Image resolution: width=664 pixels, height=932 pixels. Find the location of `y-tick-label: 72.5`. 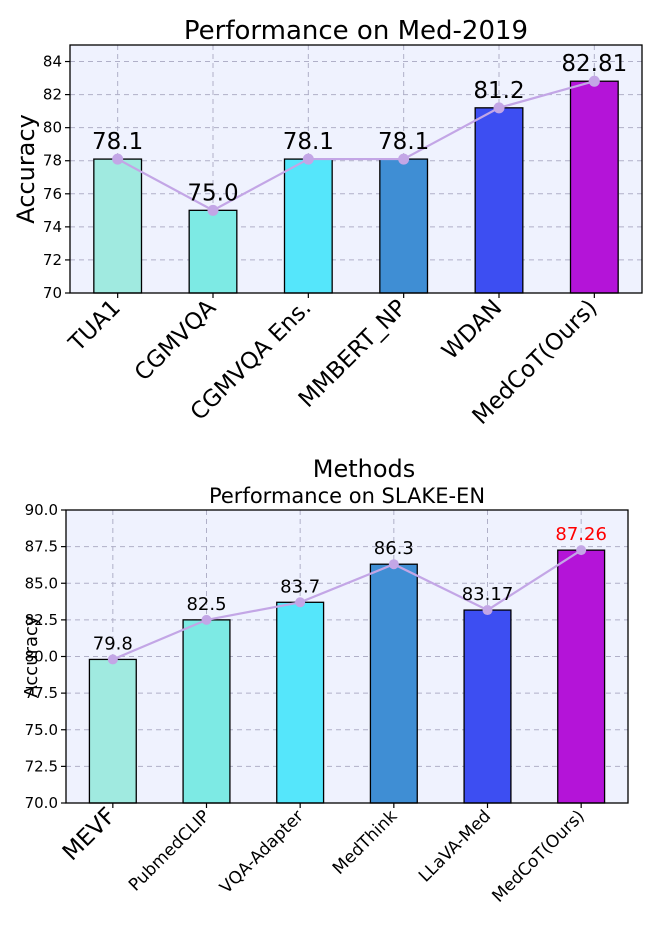

y-tick-label: 72.5 is located at coordinates (41, 766).